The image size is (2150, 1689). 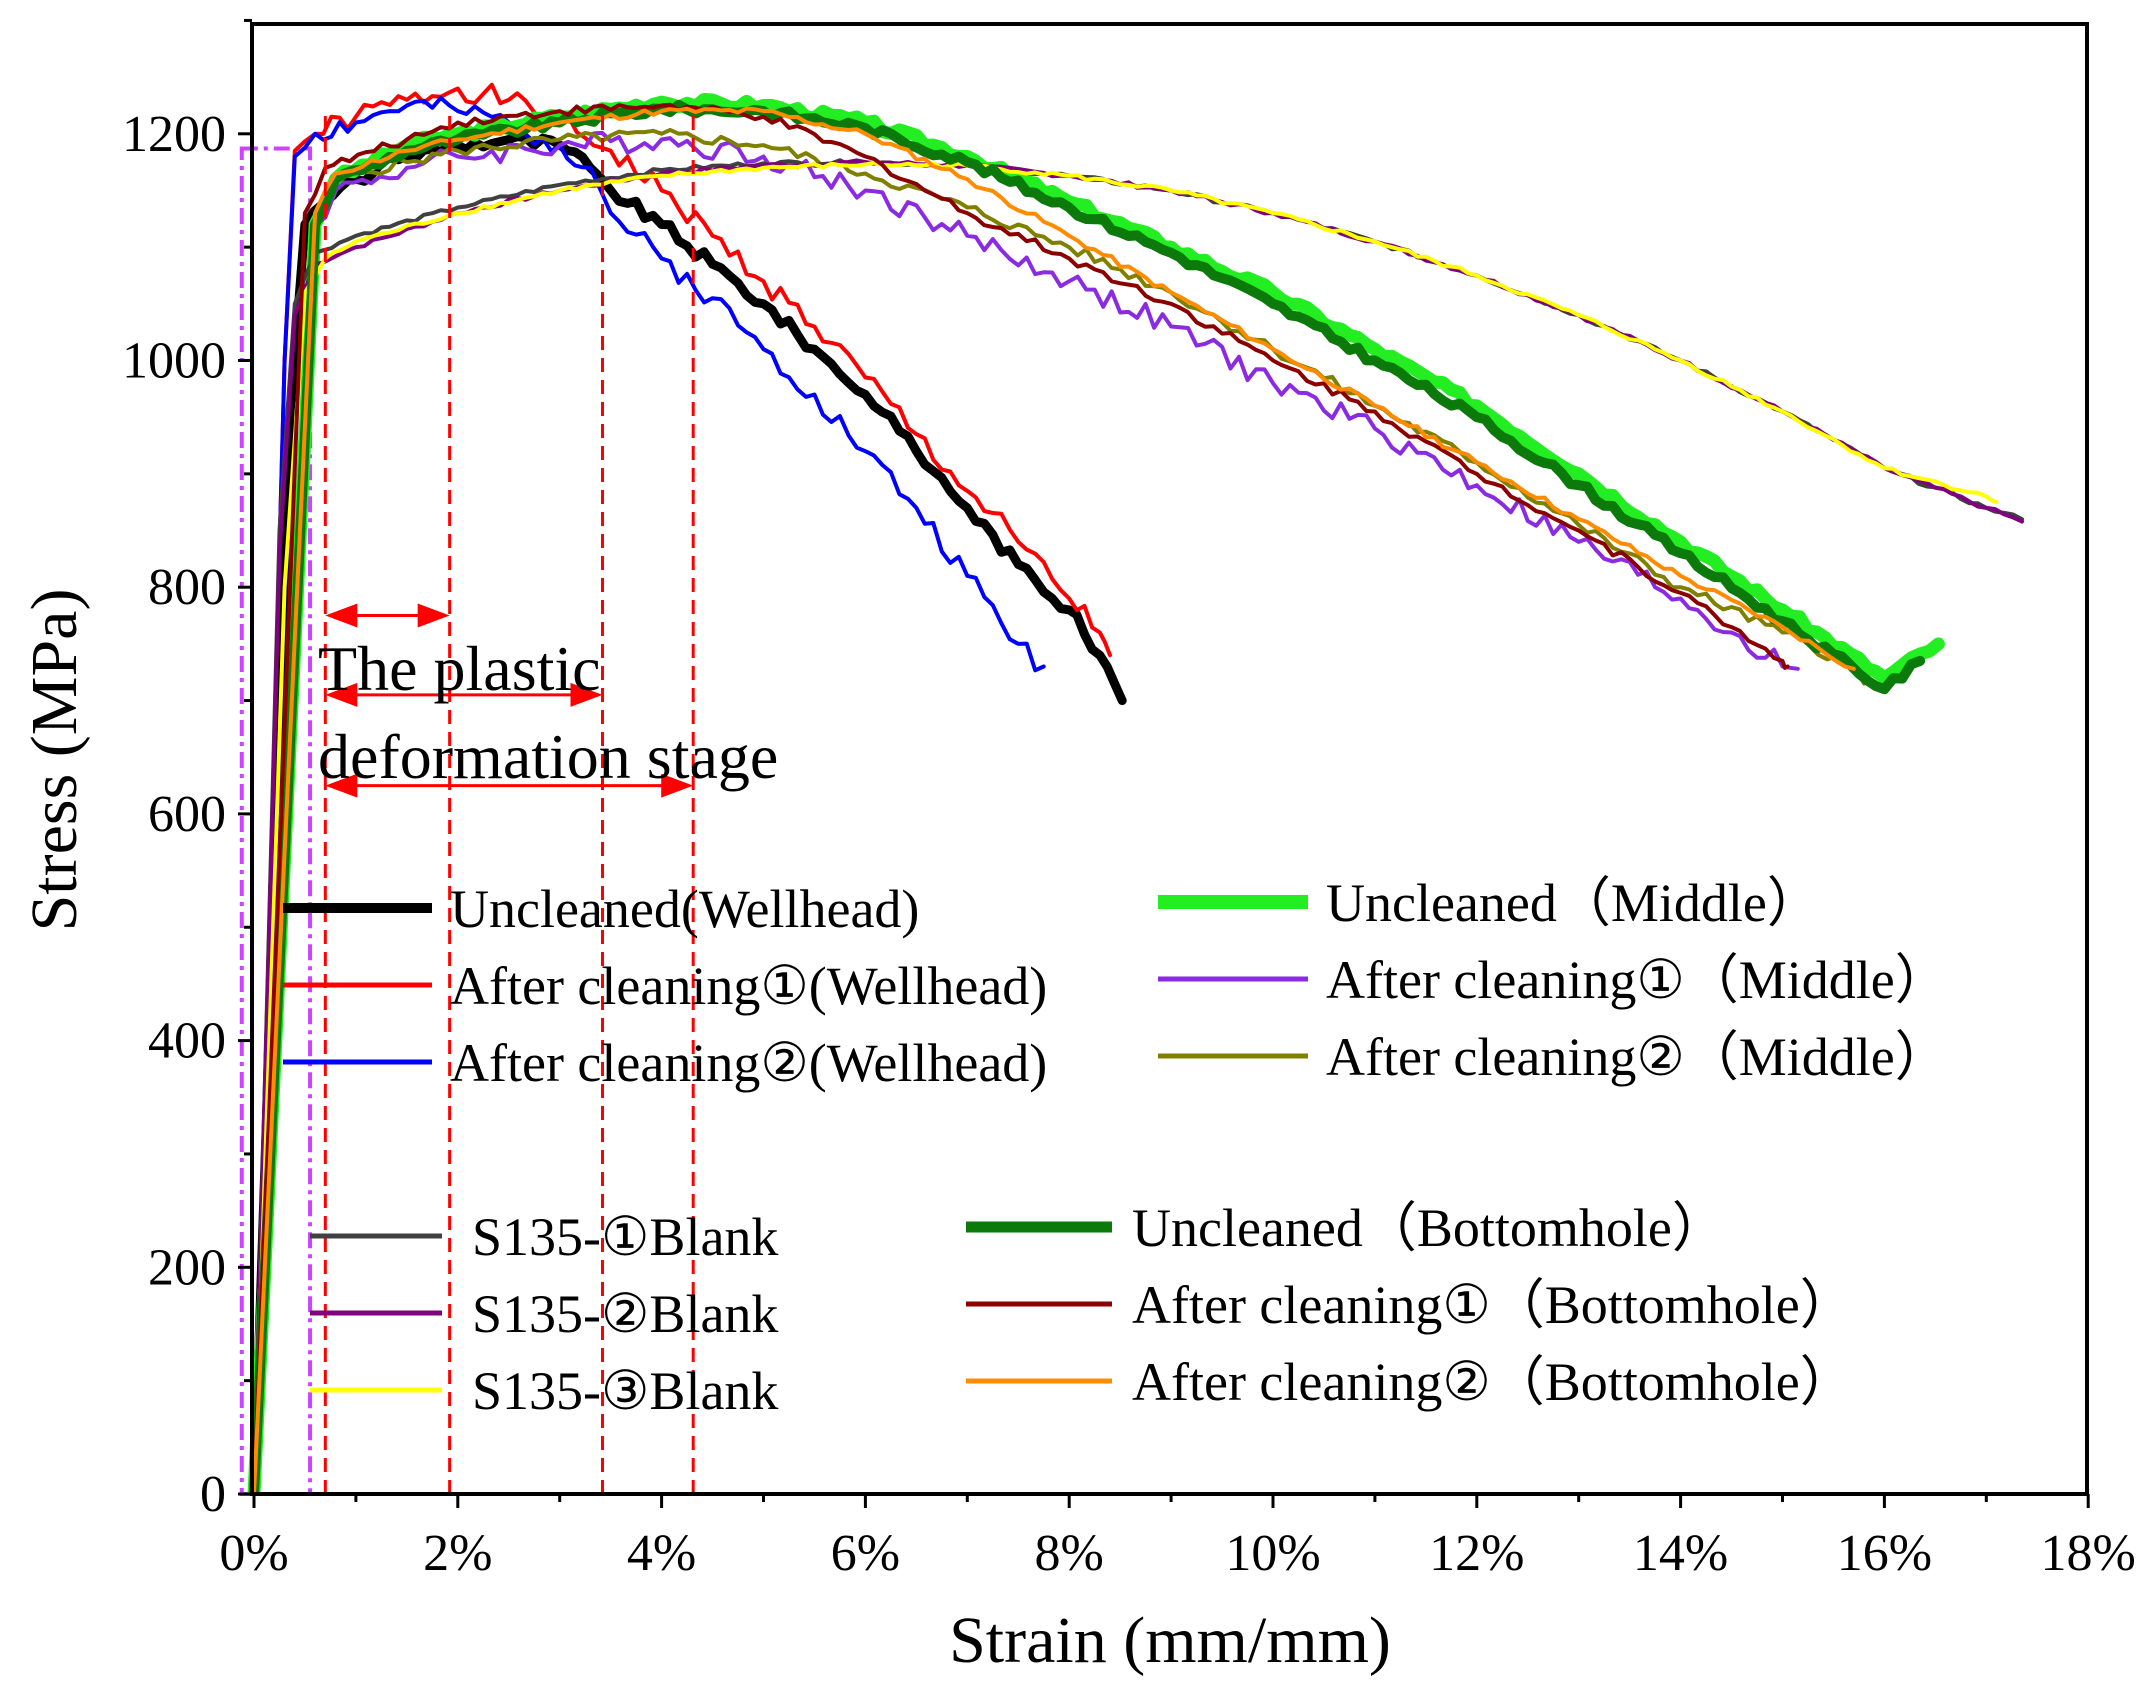 I want to click on annotation-text-line2: deformation stage, so click(x=548, y=756).